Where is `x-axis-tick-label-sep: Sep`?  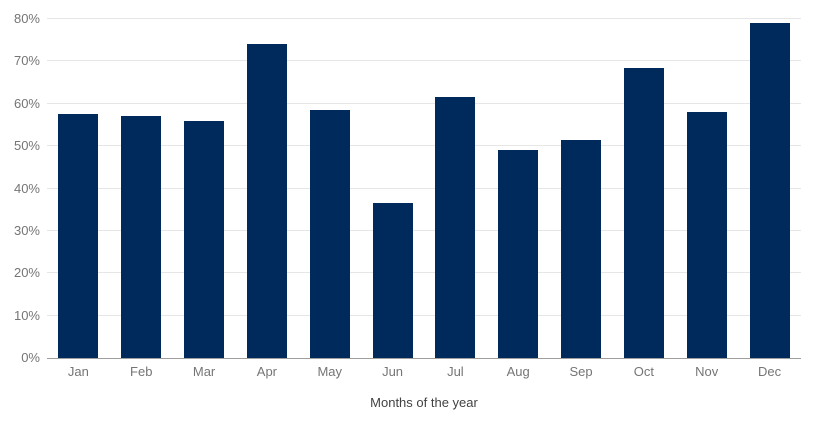 x-axis-tick-label-sep: Sep is located at coordinates (581, 371).